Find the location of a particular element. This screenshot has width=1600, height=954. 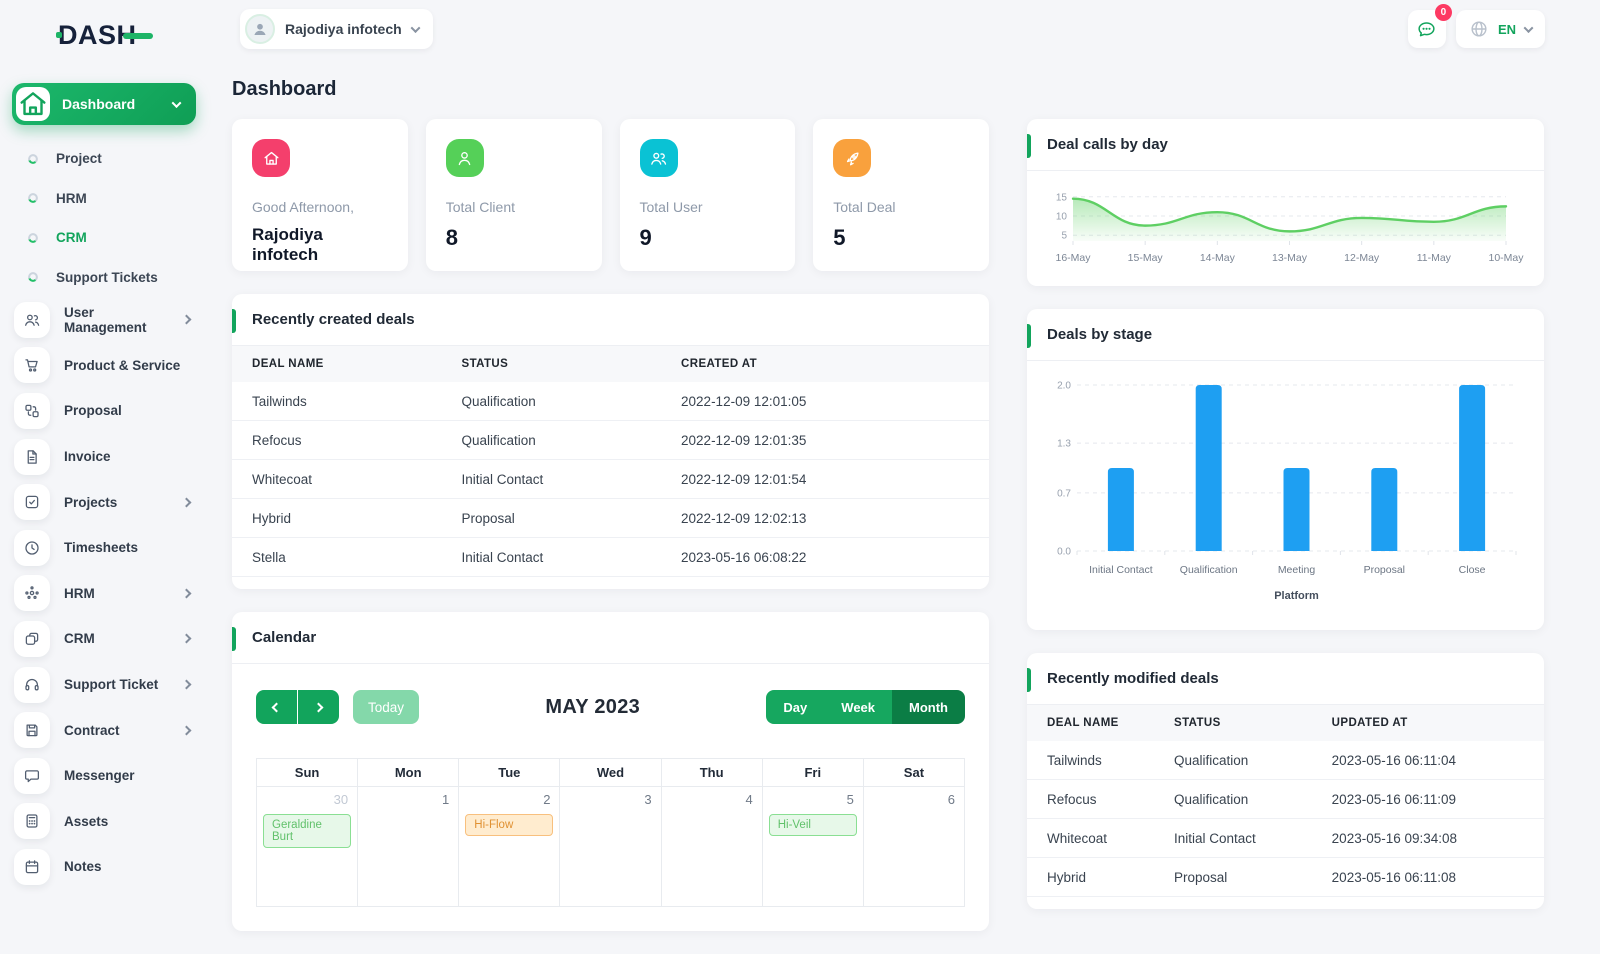

table-row: Refocus Qualification 2022-12-09 12:01:35 is located at coordinates (610, 440).